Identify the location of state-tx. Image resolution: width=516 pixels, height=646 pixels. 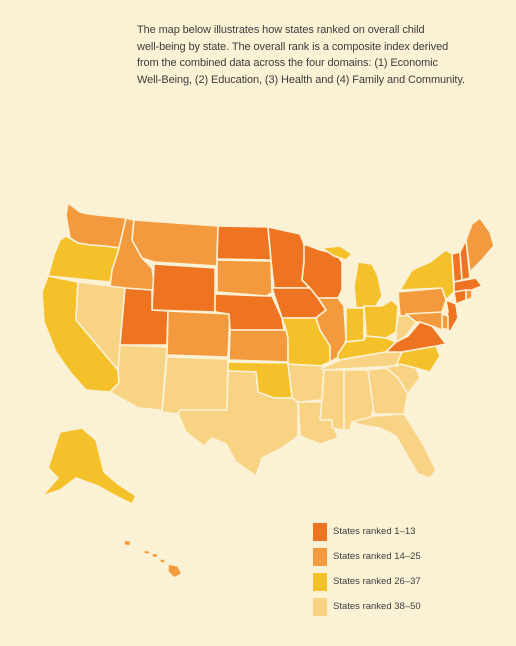
(238, 423).